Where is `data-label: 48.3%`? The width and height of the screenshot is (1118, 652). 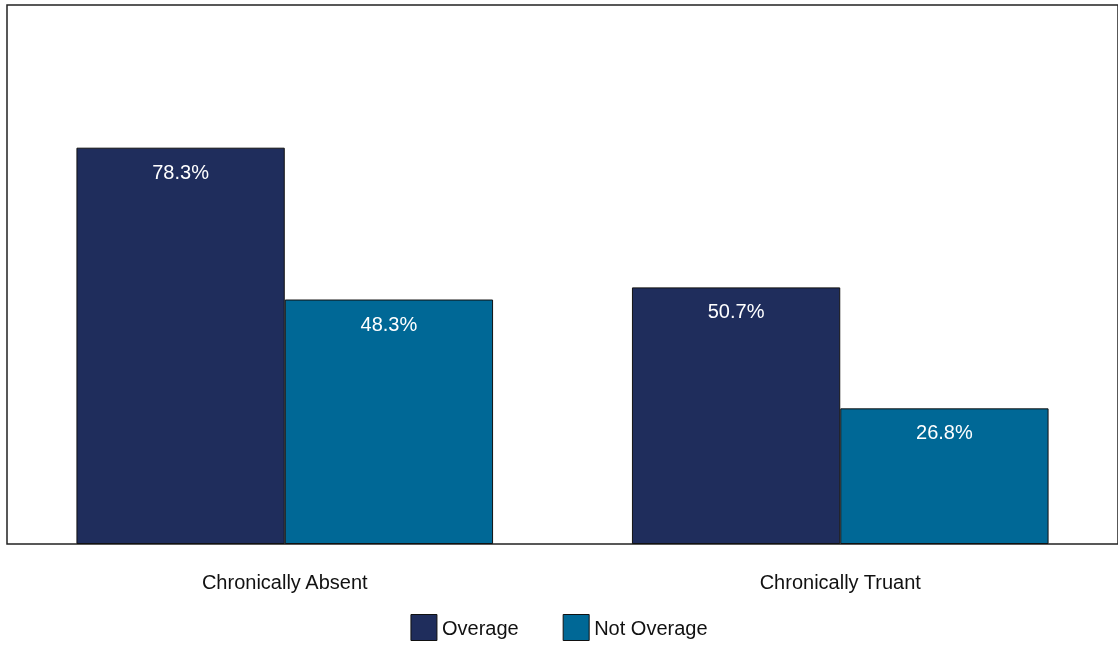
data-label: 48.3% is located at coordinates (389, 323).